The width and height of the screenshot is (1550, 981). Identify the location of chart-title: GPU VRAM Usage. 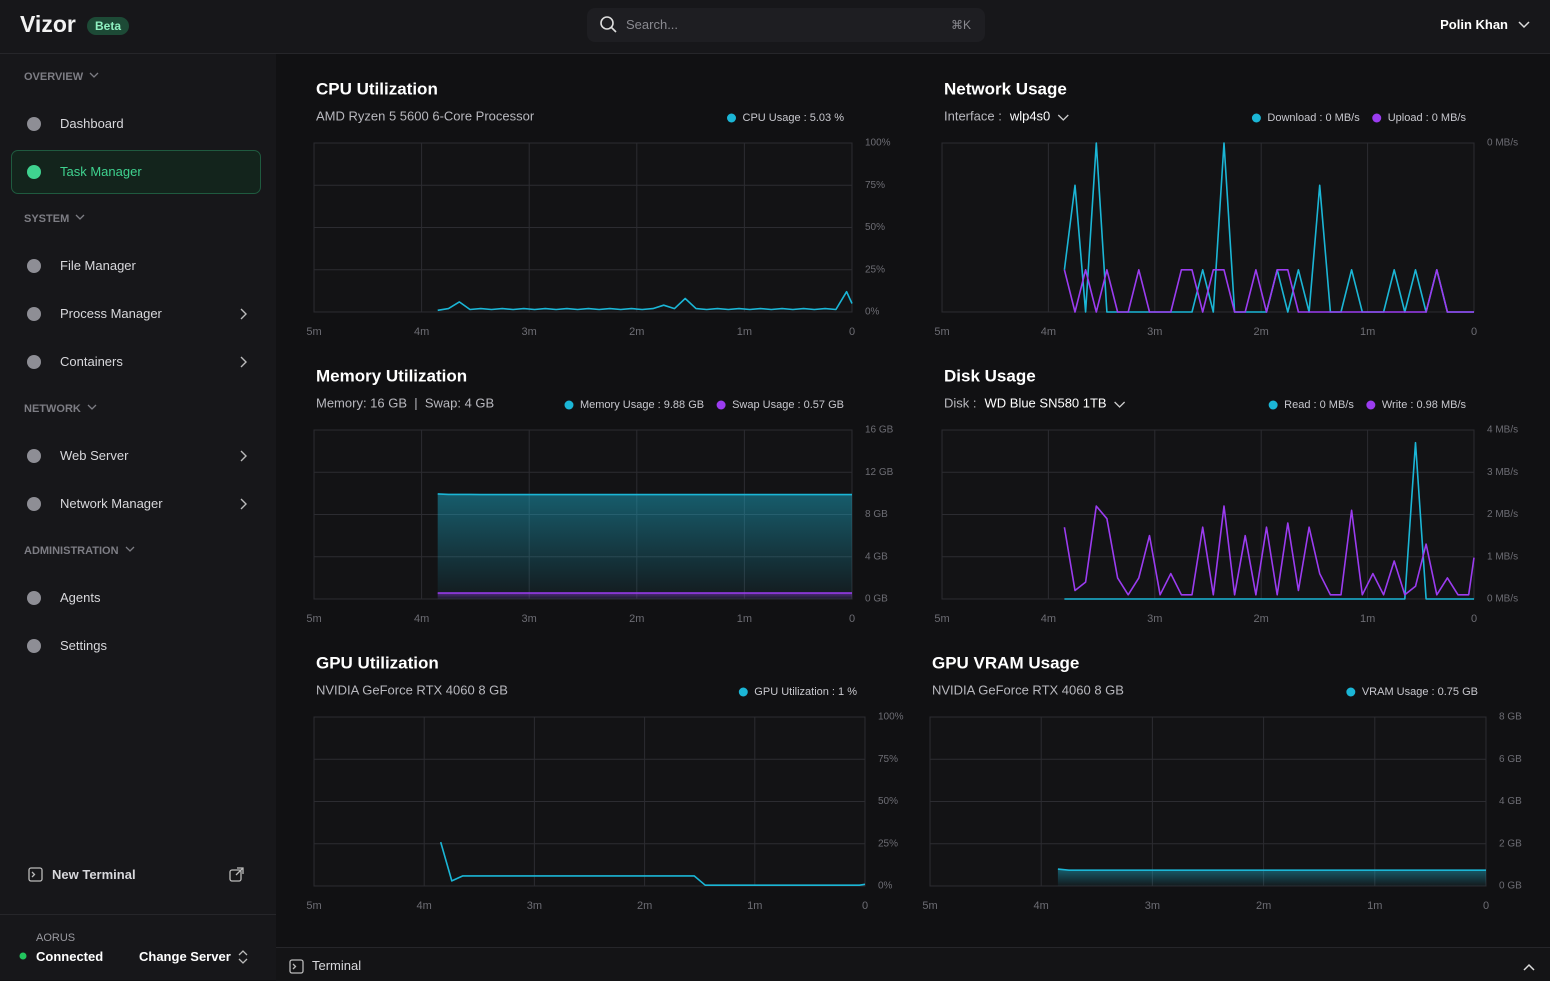
(1005, 662).